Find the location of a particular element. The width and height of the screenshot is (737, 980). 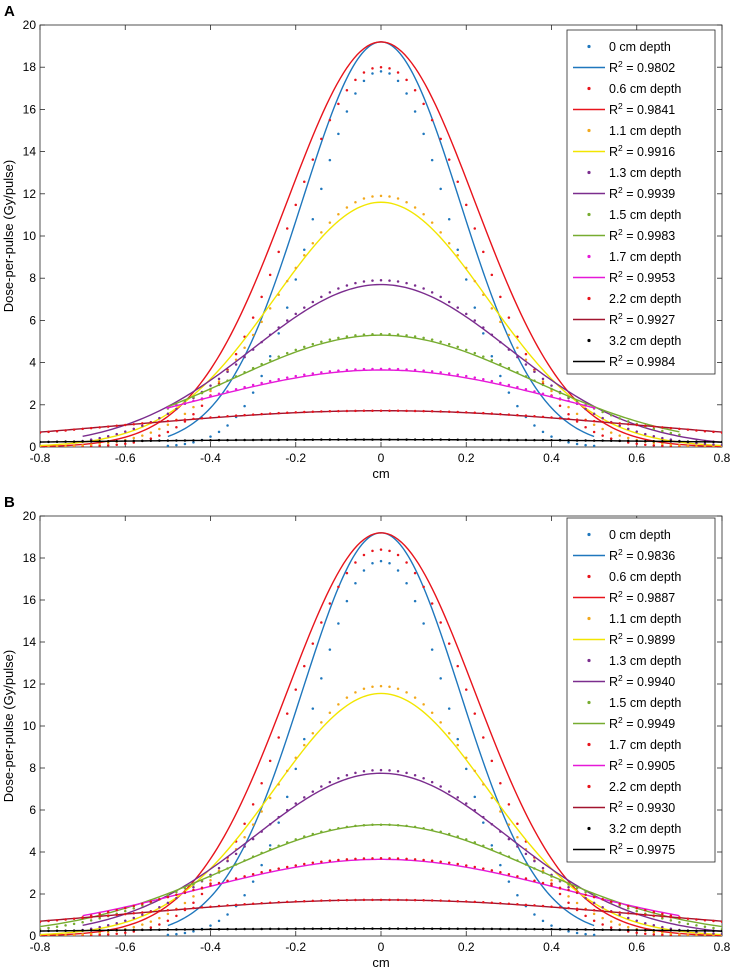

panel-b-legend-fit-label-5: R2 = 0.9905 is located at coordinates (642, 765).